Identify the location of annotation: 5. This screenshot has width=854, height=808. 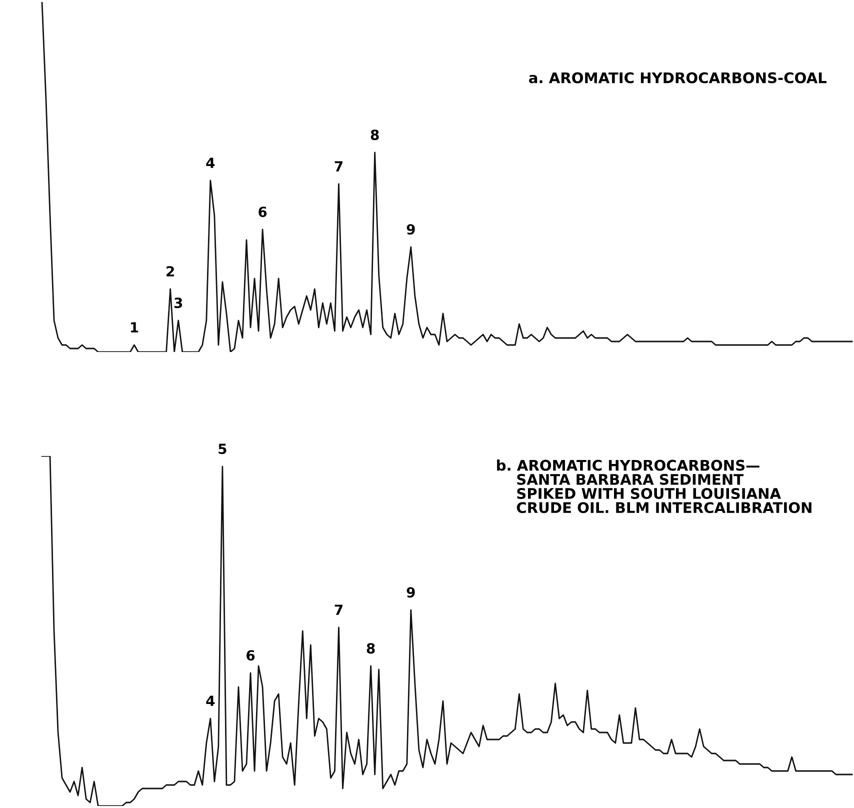
(222, 449).